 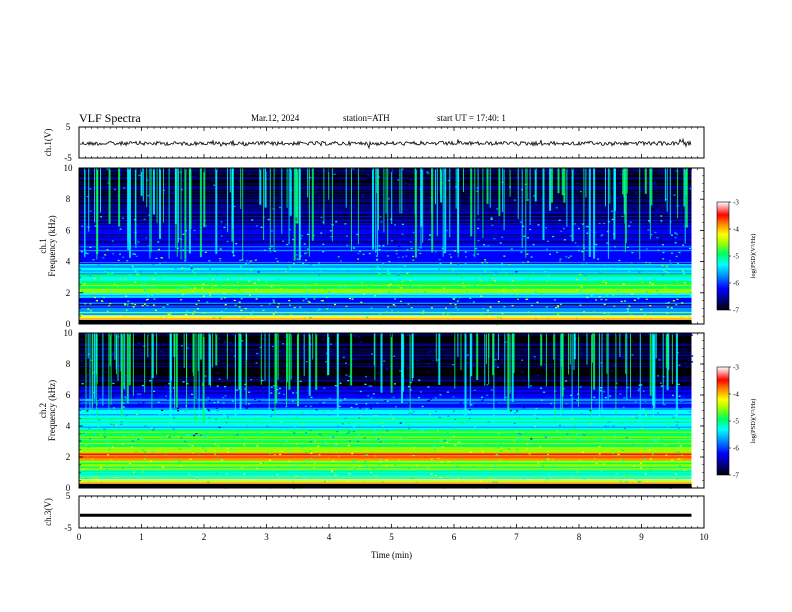 What do you see at coordinates (385, 477) in the screenshot?
I see `spectral-line` at bounding box center [385, 477].